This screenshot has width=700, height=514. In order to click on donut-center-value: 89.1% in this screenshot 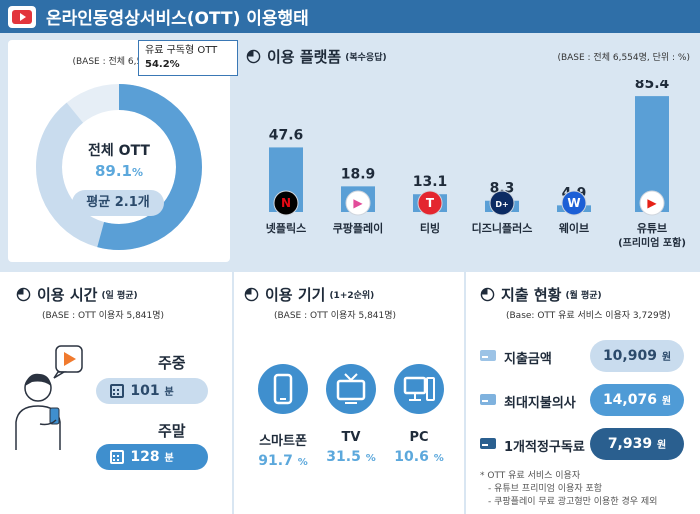, I will do `click(119, 171)`.